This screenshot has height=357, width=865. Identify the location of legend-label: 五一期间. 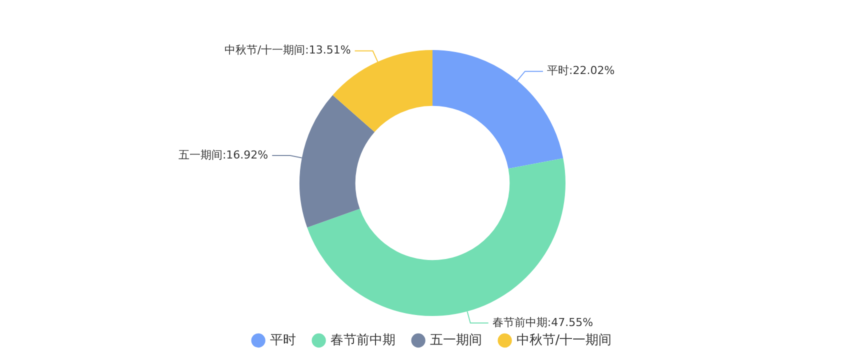
(456, 340).